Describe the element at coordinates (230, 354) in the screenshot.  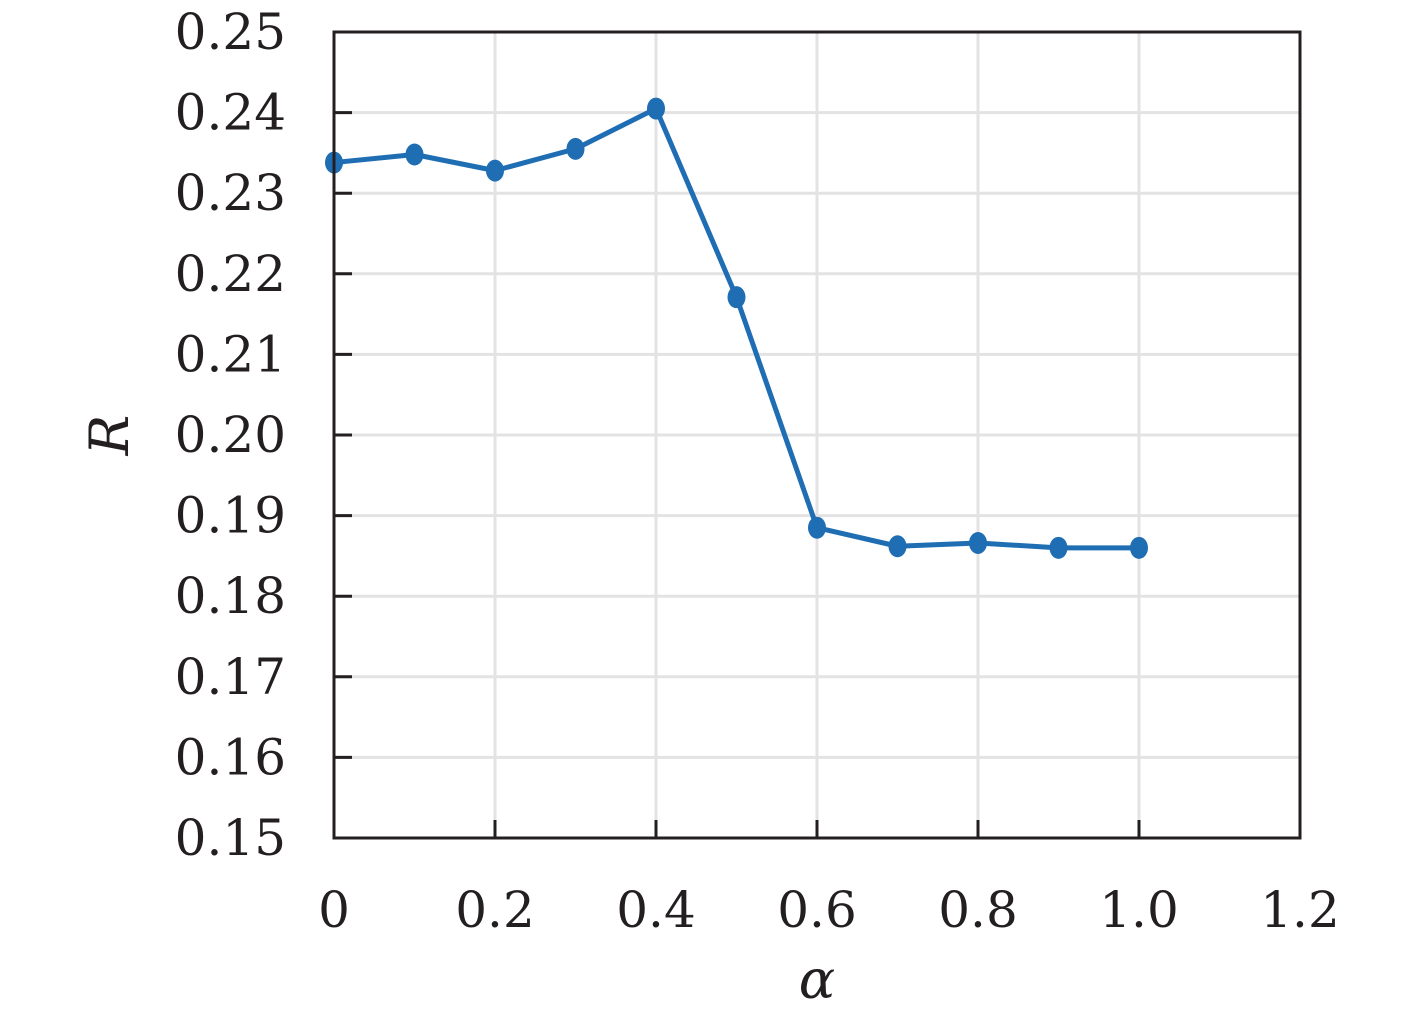
I see `y-tick-label: 0.21` at that location.